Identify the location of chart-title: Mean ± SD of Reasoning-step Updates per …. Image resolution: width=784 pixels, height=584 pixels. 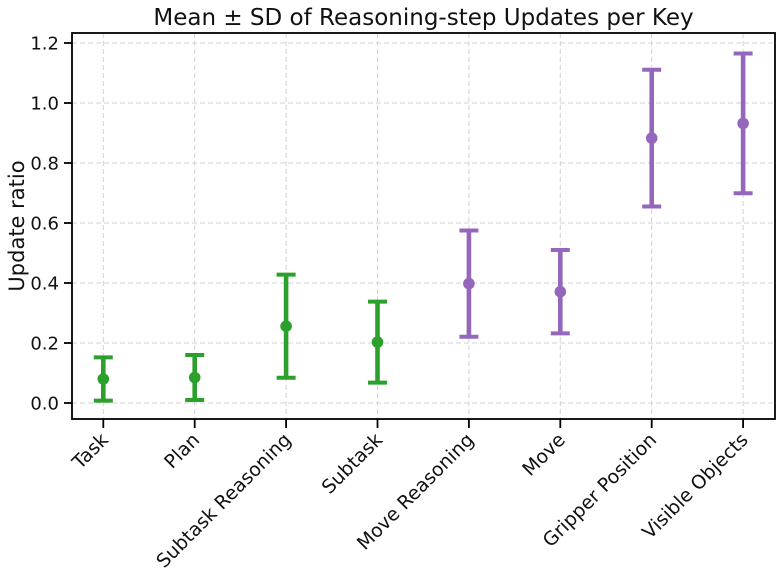
(423, 18).